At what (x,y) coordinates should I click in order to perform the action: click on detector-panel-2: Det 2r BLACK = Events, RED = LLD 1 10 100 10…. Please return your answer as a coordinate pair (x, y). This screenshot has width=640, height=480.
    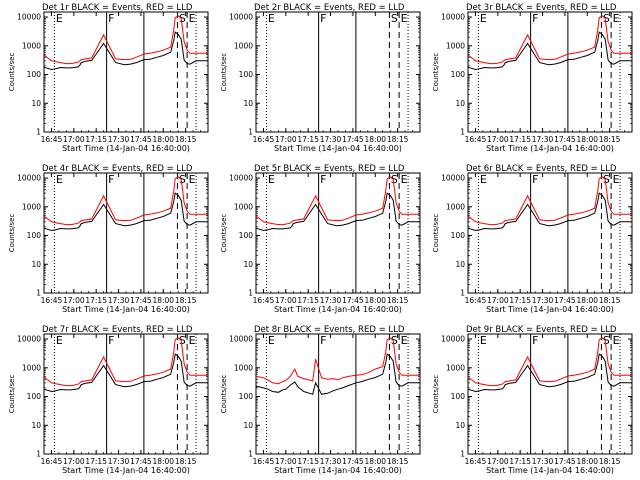
    Looking at the image, I should click on (320, 78).